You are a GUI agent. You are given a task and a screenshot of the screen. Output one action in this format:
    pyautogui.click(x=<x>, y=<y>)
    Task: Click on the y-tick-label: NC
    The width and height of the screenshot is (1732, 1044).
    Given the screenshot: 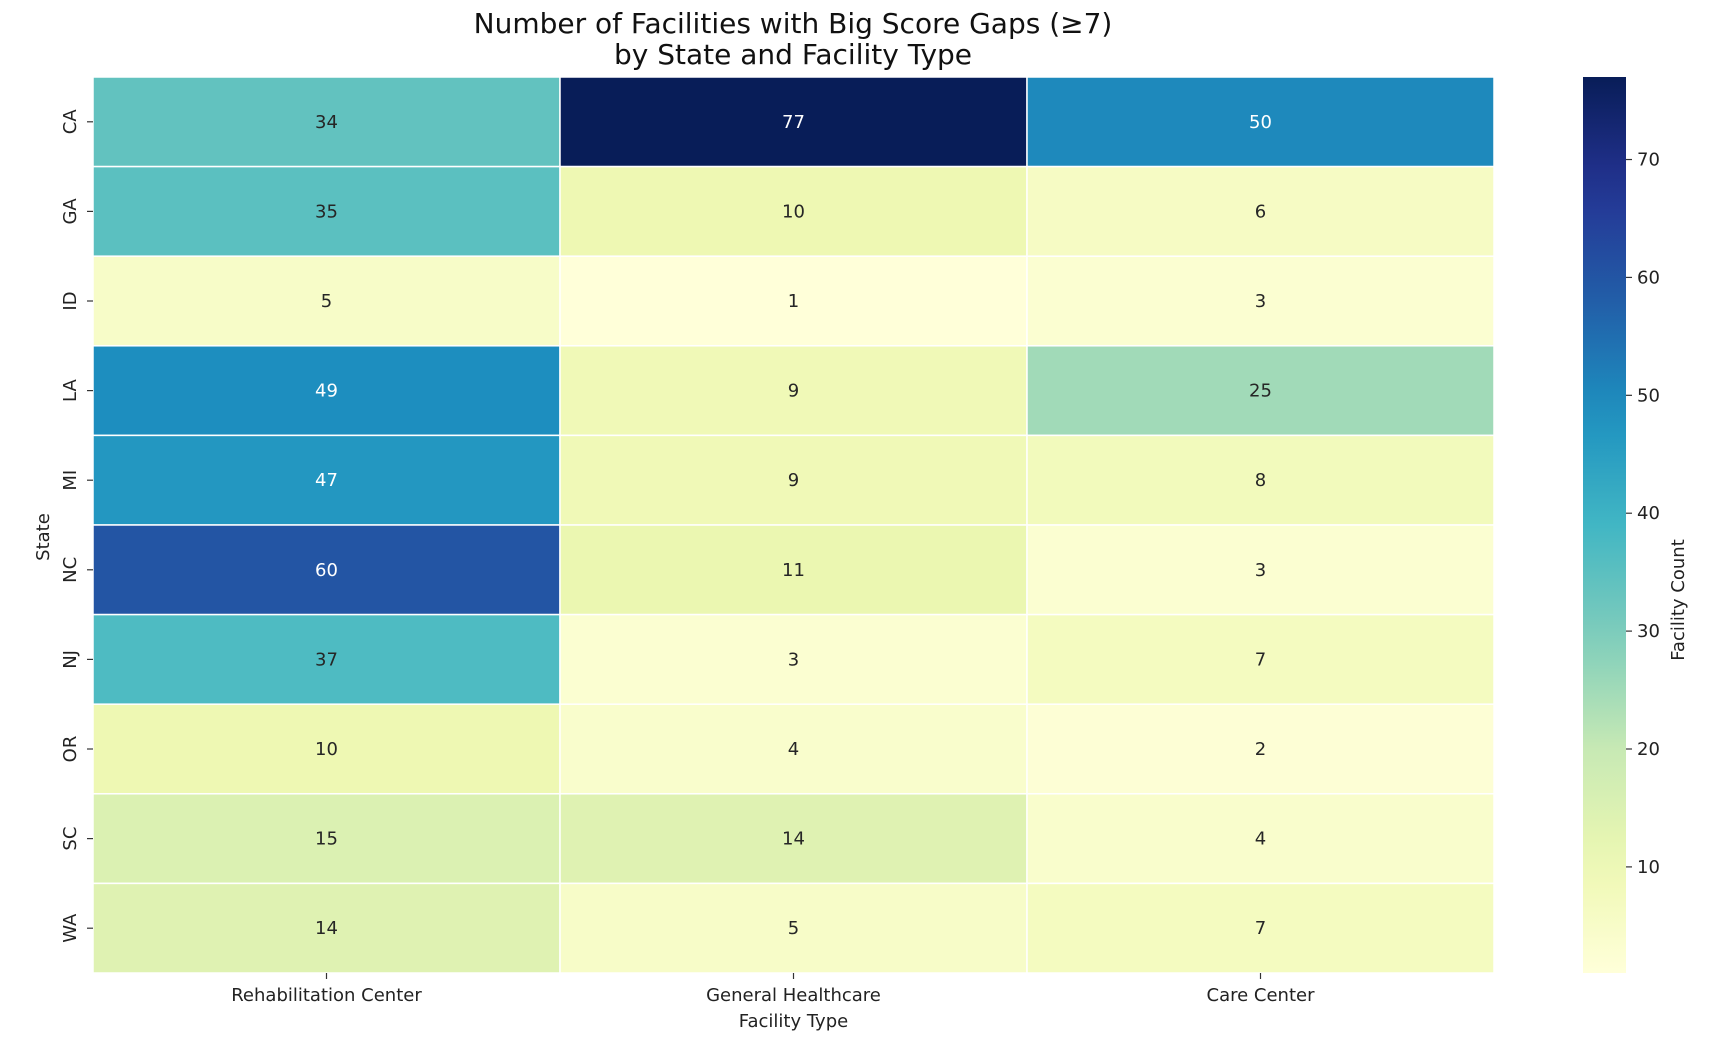 What is the action you would take?
    pyautogui.click(x=70, y=570)
    